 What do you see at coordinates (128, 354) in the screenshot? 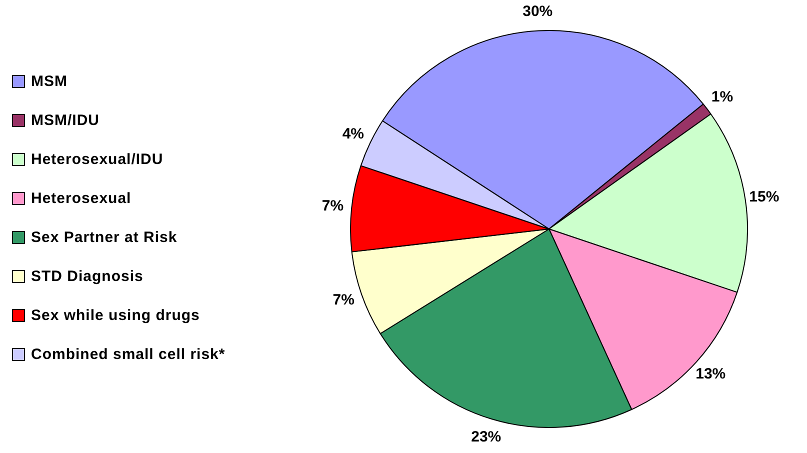
I see `legend-label: Combined small cell risk*` at bounding box center [128, 354].